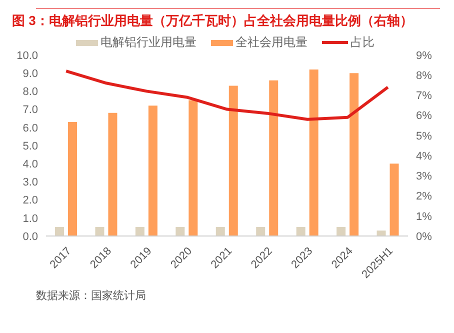 This screenshot has width=454, height=333. I want to click on chart-title: 图 3：电解铝行业用电量（万亿千瓦时）占全社会用电量比例（右轴）, so click(212, 21).